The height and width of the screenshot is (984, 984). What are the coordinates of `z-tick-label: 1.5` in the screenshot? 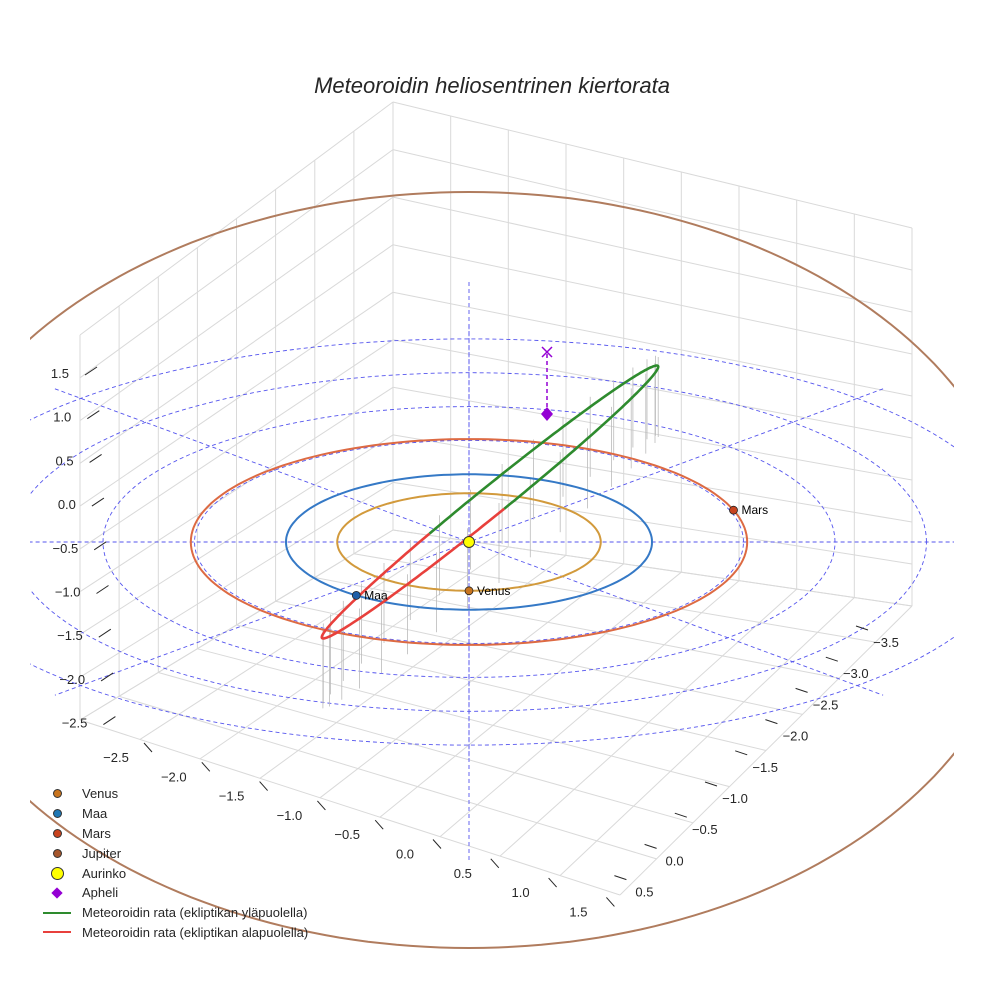 It's located at (60, 373).